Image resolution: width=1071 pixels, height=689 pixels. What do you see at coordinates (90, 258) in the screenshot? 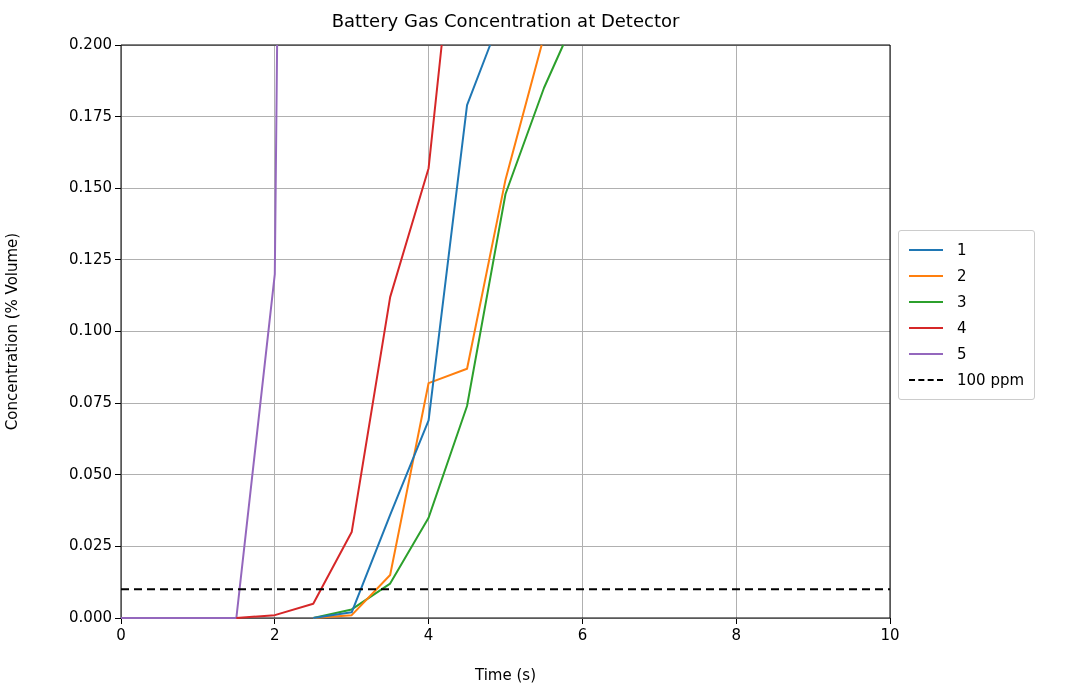
I see `y-tick-label: 0.125` at bounding box center [90, 258].